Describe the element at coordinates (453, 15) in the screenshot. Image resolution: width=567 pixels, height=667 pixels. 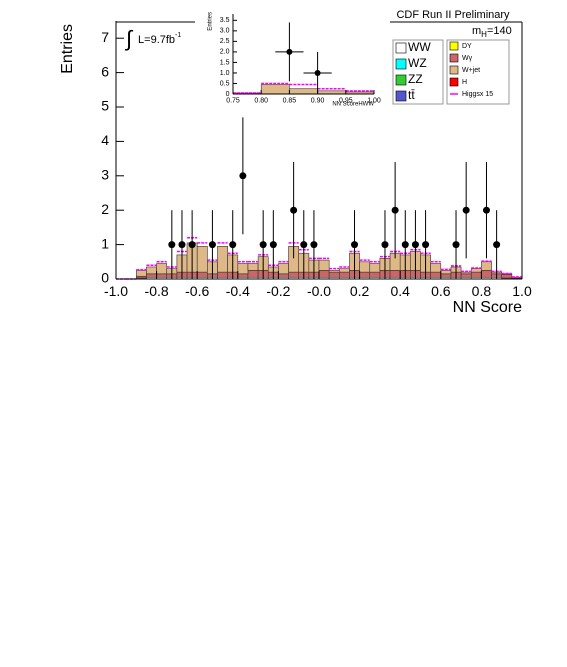
I see `experiment-label: CDF Run II Preliminary` at that location.